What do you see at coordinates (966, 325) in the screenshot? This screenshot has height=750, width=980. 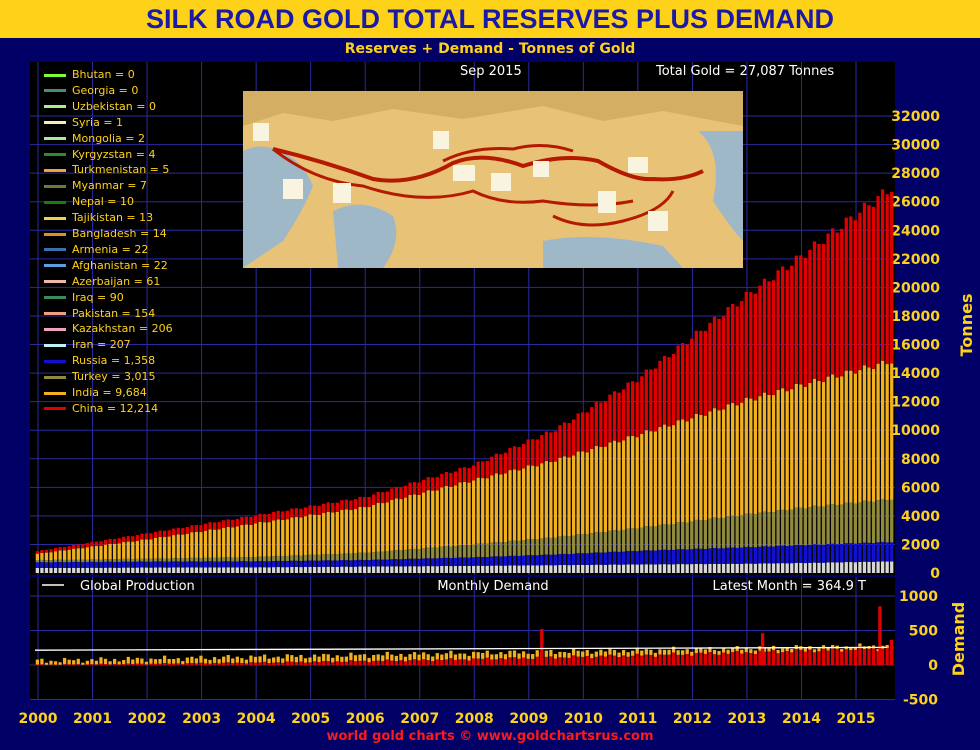 I see `upper-axis-title: Tonnes` at bounding box center [966, 325].